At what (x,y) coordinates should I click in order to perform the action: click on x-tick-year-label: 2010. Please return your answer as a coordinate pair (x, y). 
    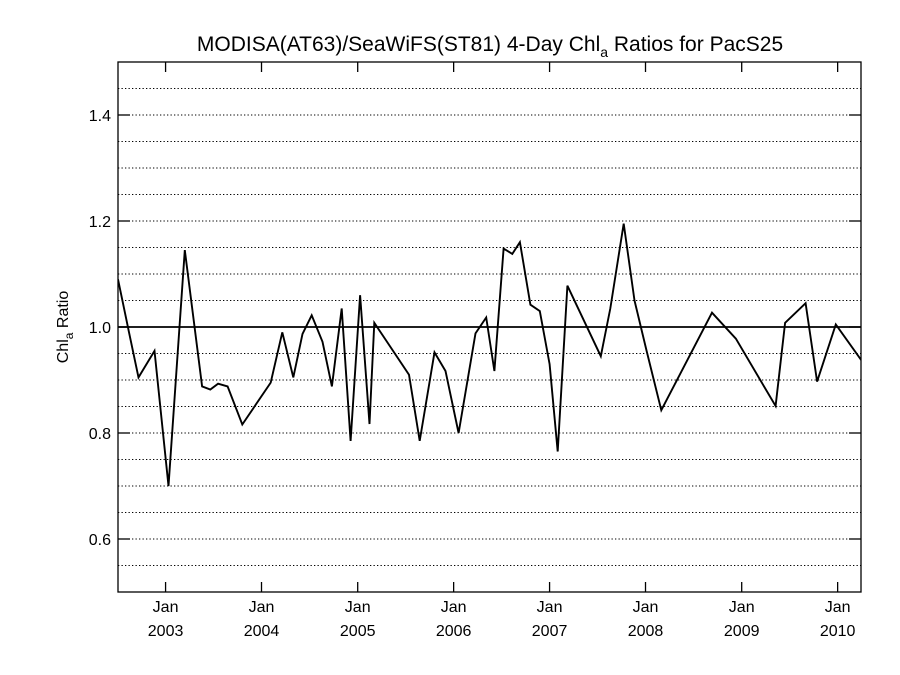
    Looking at the image, I should click on (838, 631).